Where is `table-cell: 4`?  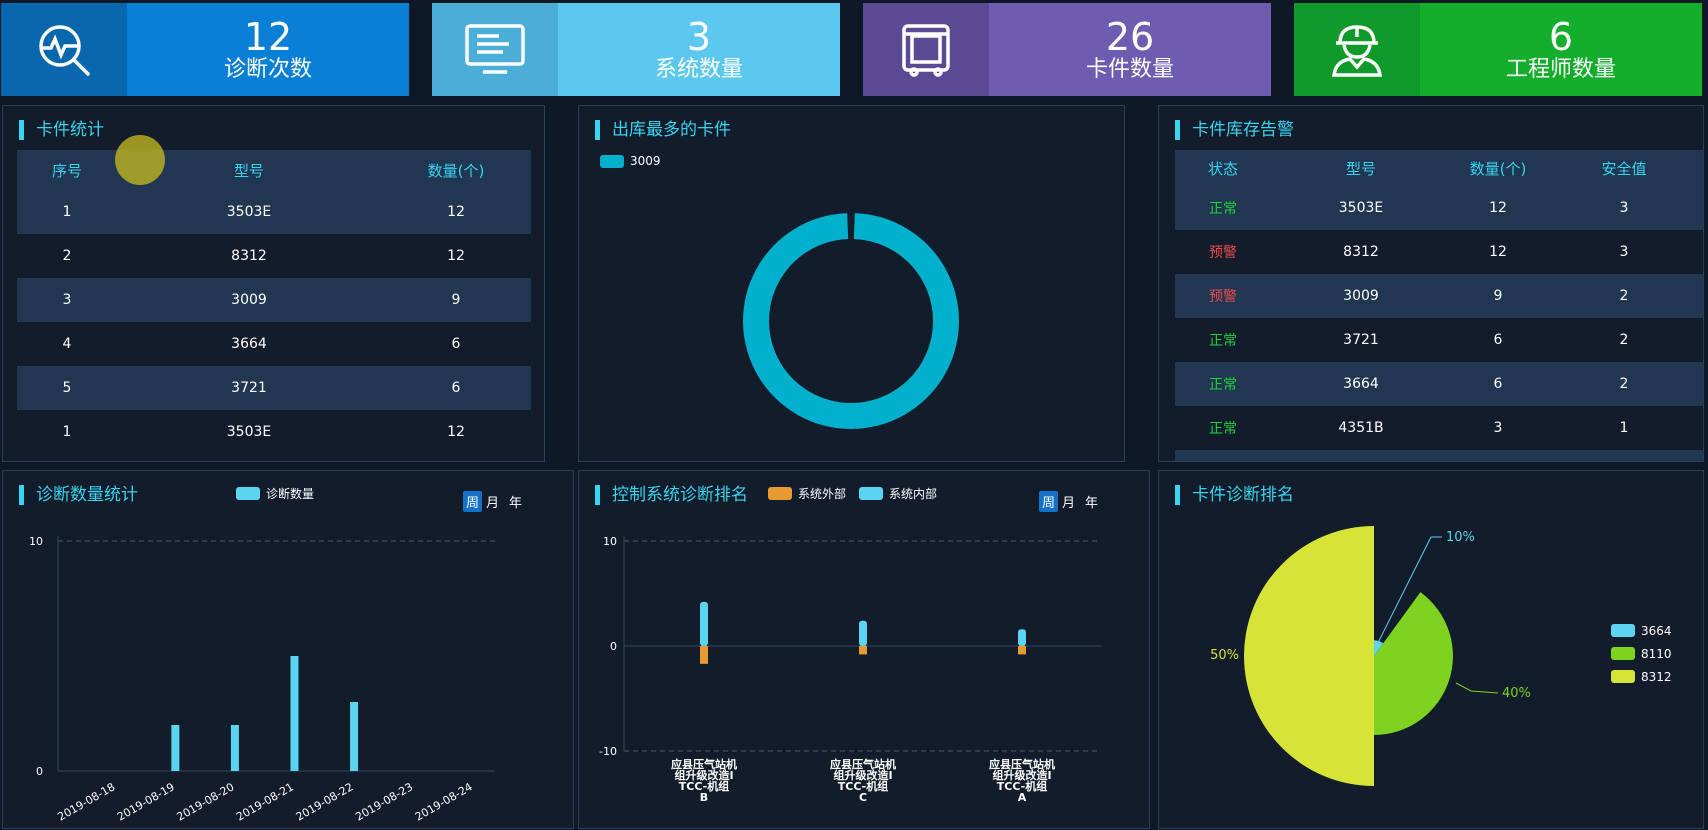 table-cell: 4 is located at coordinates (67, 344).